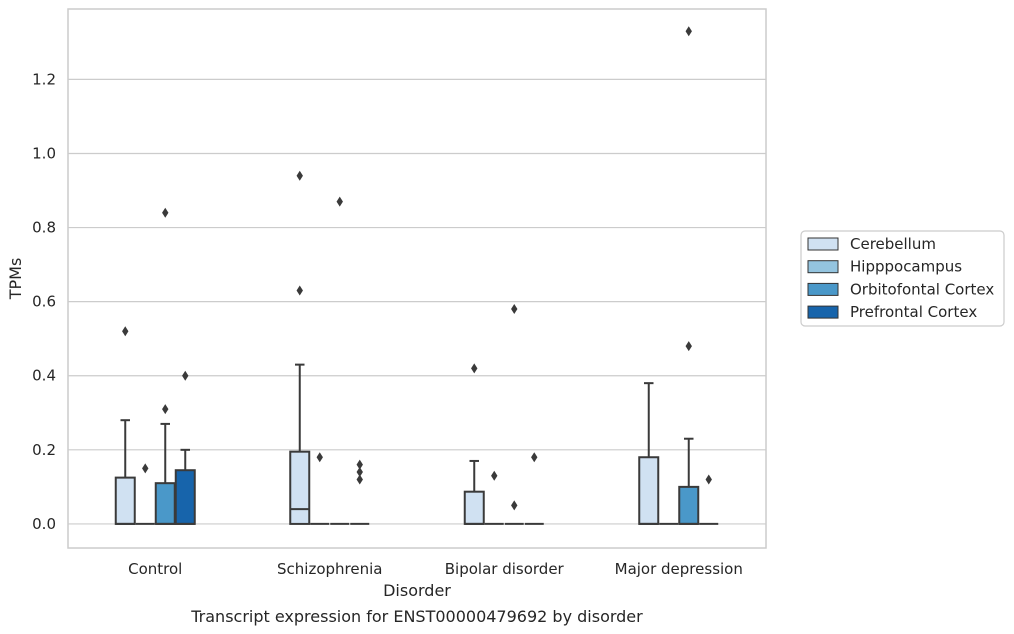 The width and height of the screenshot is (1014, 634). What do you see at coordinates (155, 569) in the screenshot?
I see `x-tick-label: Control` at bounding box center [155, 569].